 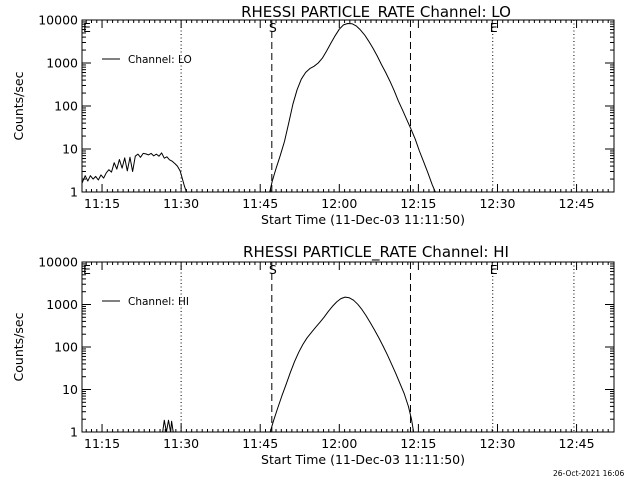 I want to click on legend-label: Channel: LO, so click(x=160, y=60).